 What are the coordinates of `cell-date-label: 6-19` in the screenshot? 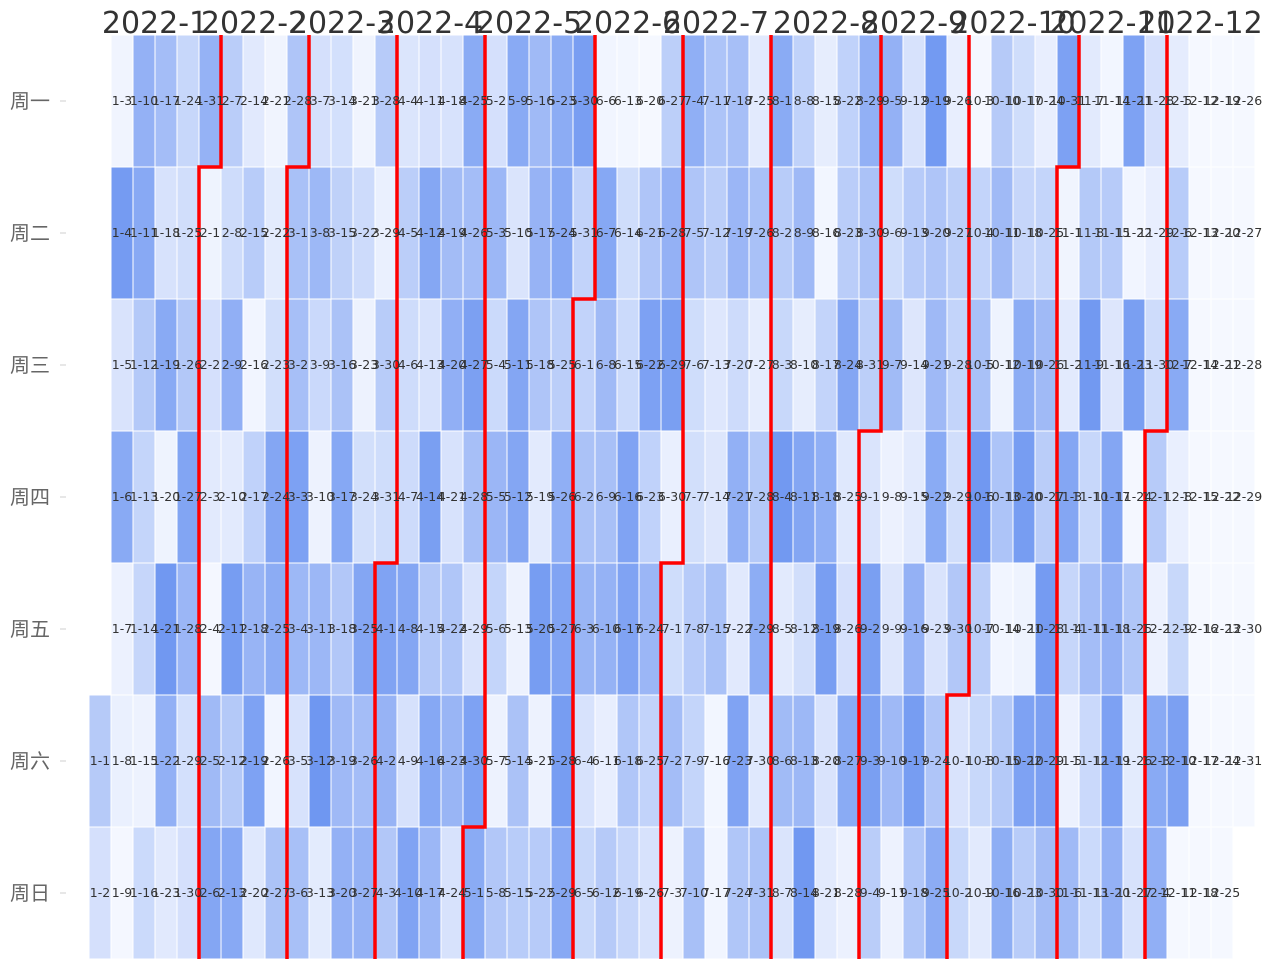 It's located at (628, 892).